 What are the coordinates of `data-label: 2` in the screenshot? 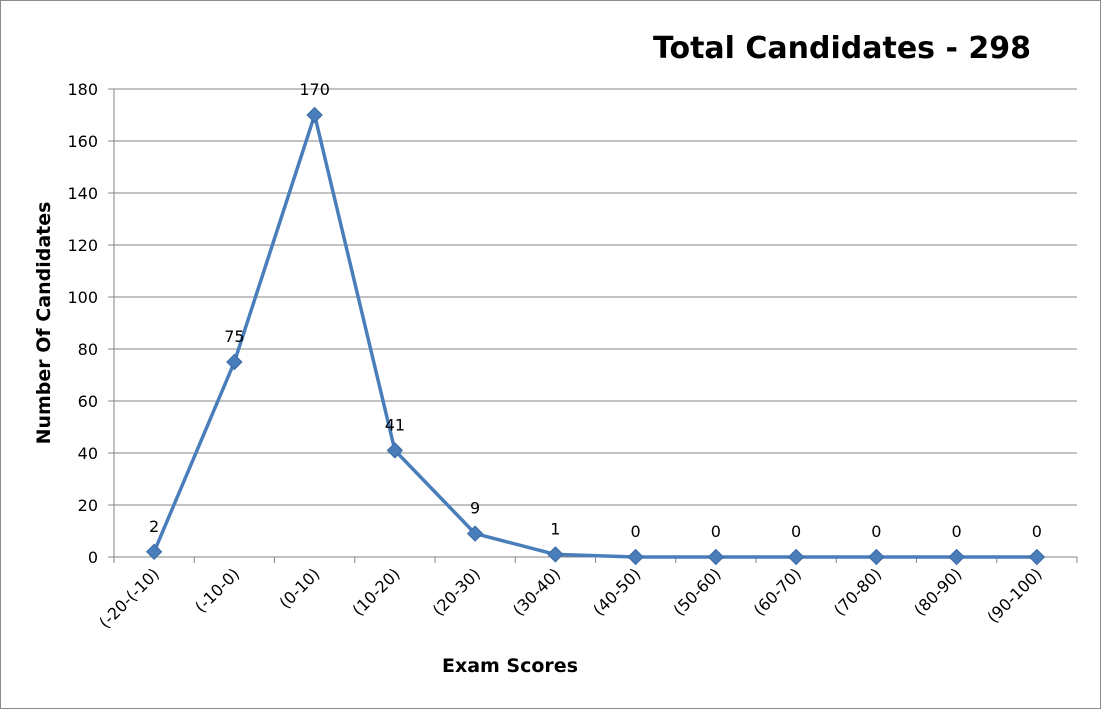 It's located at (154, 526).